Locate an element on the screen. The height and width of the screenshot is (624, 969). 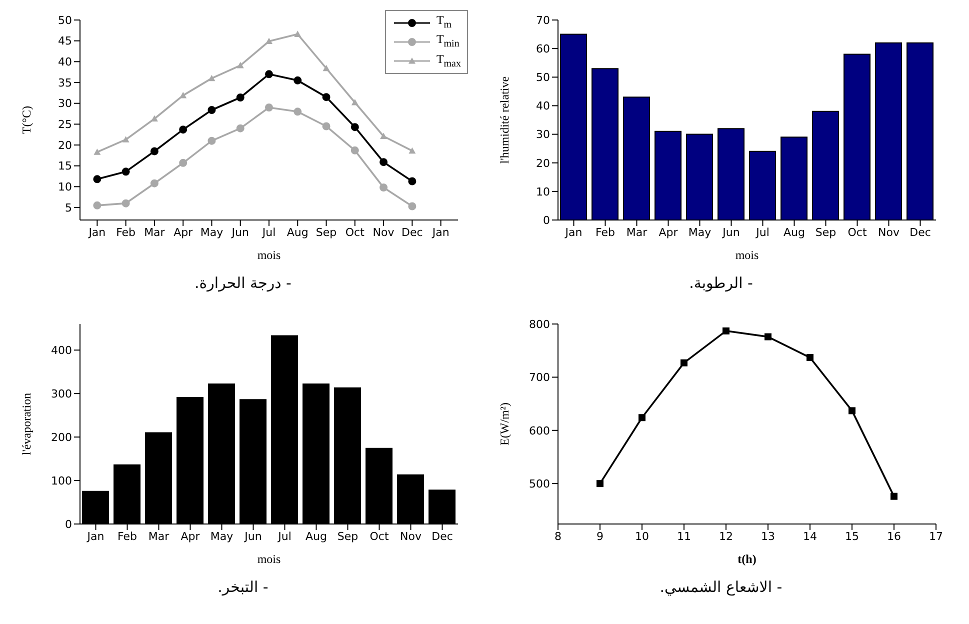
x-tick-label: 9 is located at coordinates (600, 536).